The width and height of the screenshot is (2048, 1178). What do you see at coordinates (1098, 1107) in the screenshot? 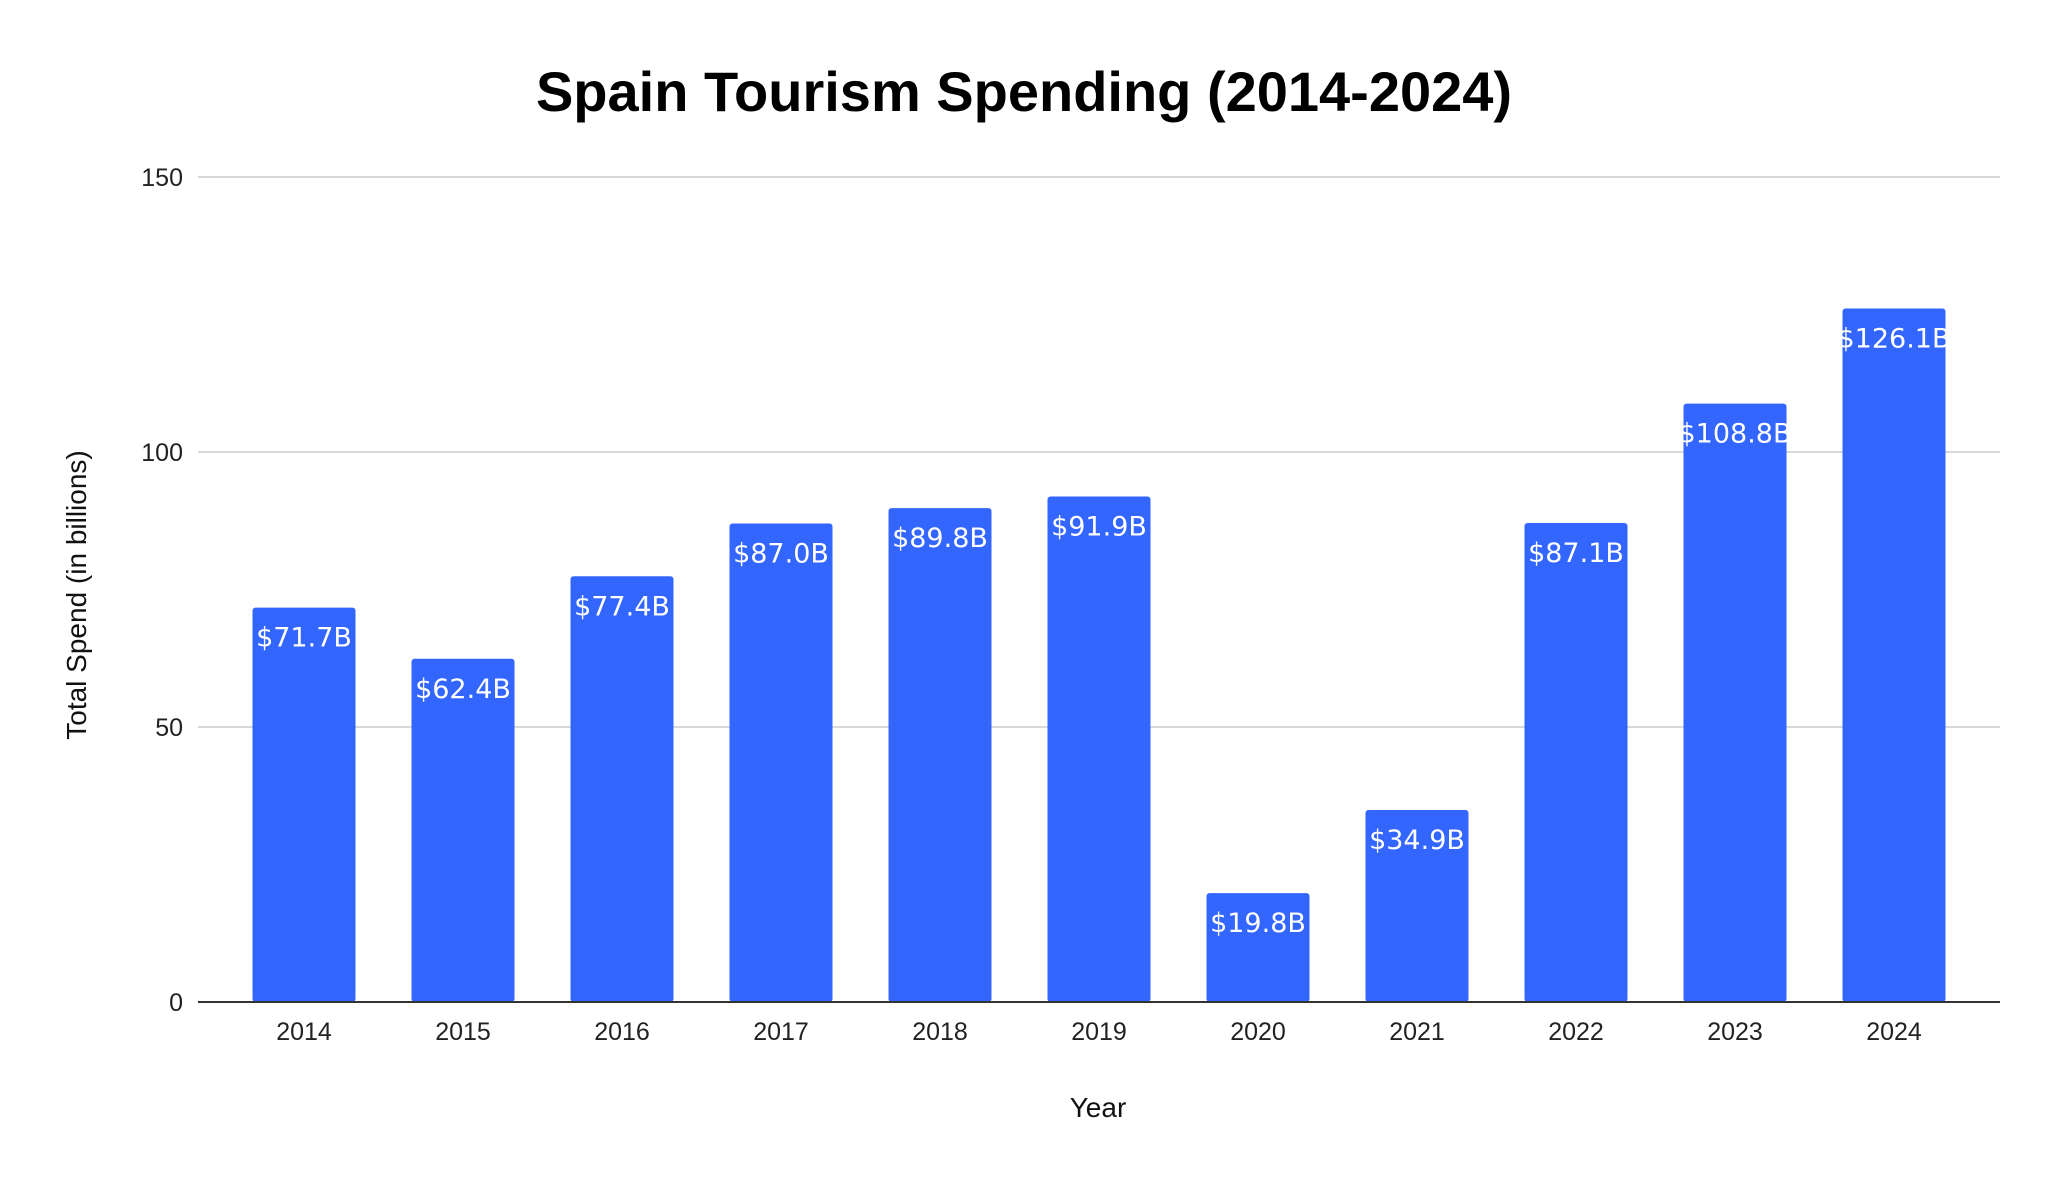
I see `x-axis-title: Year` at bounding box center [1098, 1107].